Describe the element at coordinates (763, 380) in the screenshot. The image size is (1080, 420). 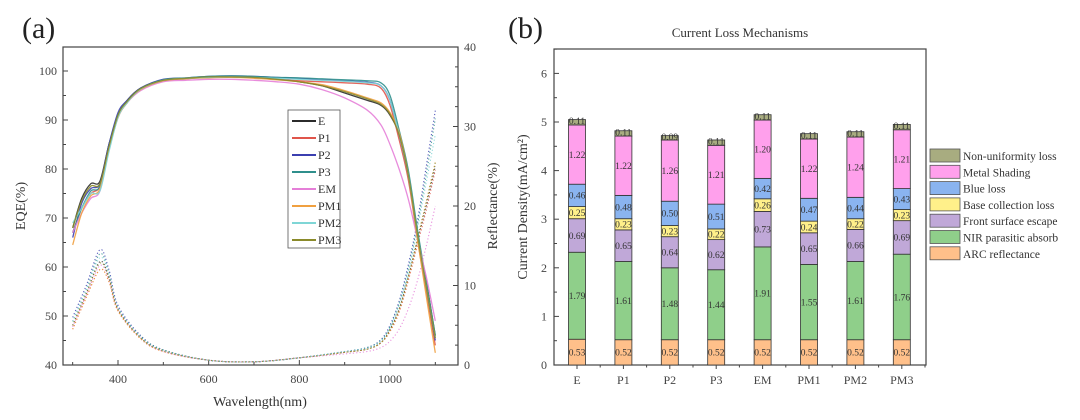
I see `x-tick-label-b: EM` at that location.